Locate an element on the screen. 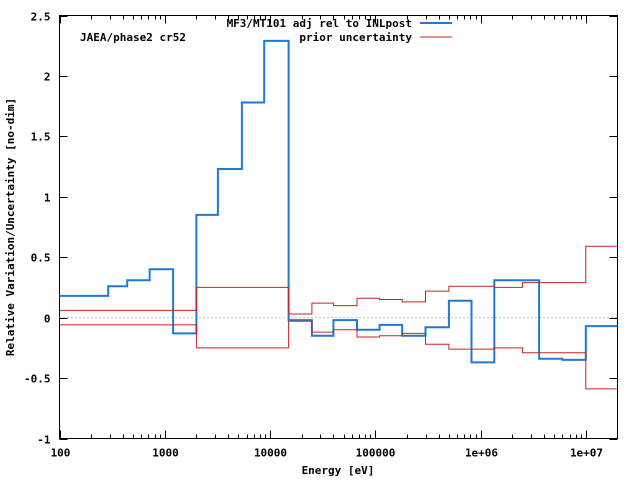  x-tick-label: 1e+07 is located at coordinates (586, 453).